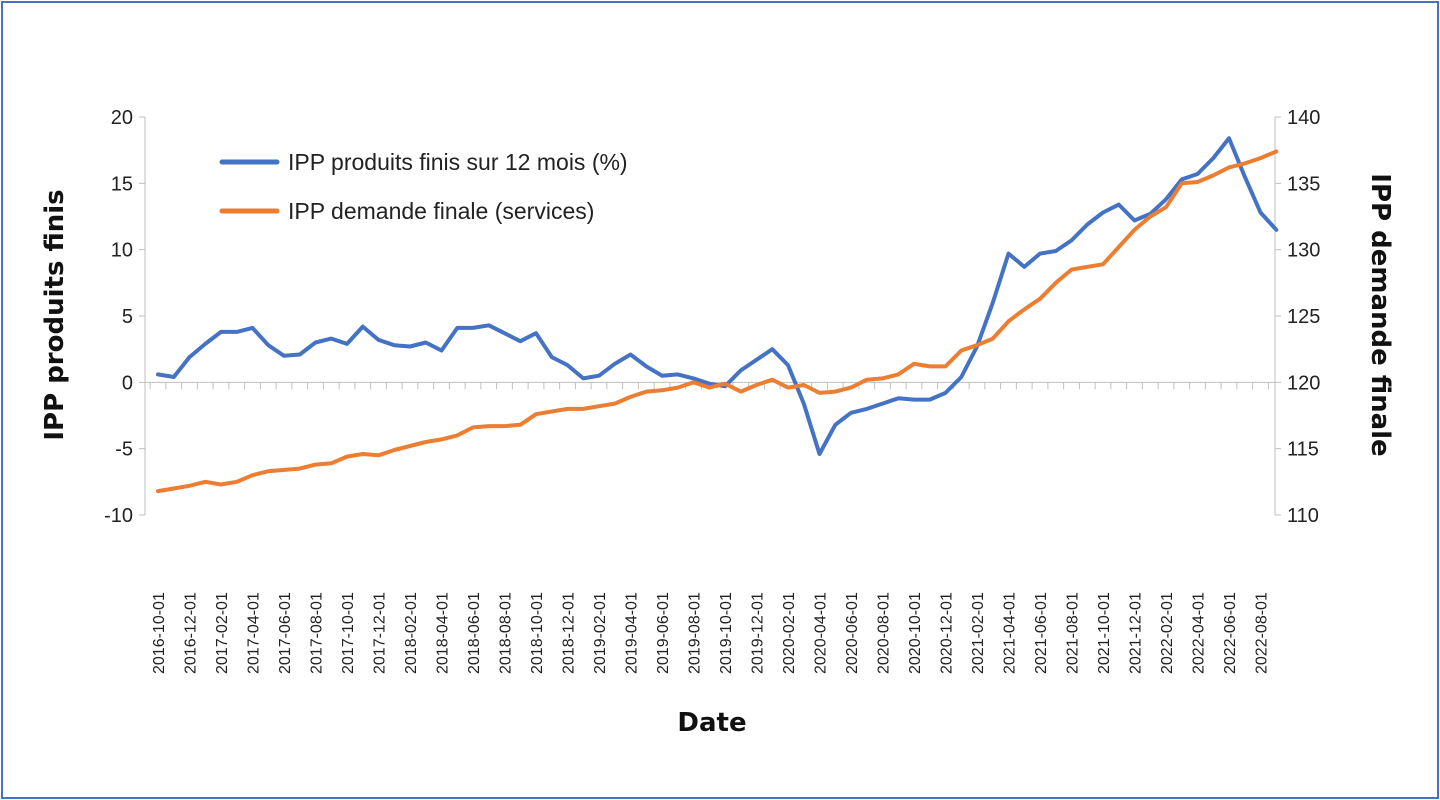  I want to click on x-tick-label: 2017-10-01, so click(348, 633).